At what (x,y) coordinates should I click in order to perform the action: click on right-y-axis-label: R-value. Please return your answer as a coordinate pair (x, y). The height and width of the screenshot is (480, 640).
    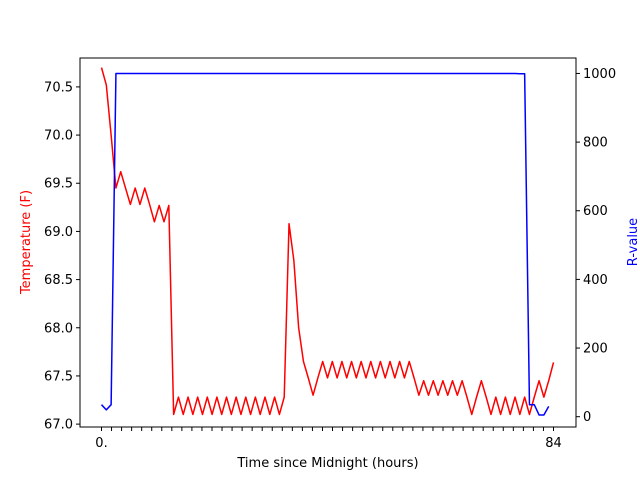
    Looking at the image, I should click on (633, 242).